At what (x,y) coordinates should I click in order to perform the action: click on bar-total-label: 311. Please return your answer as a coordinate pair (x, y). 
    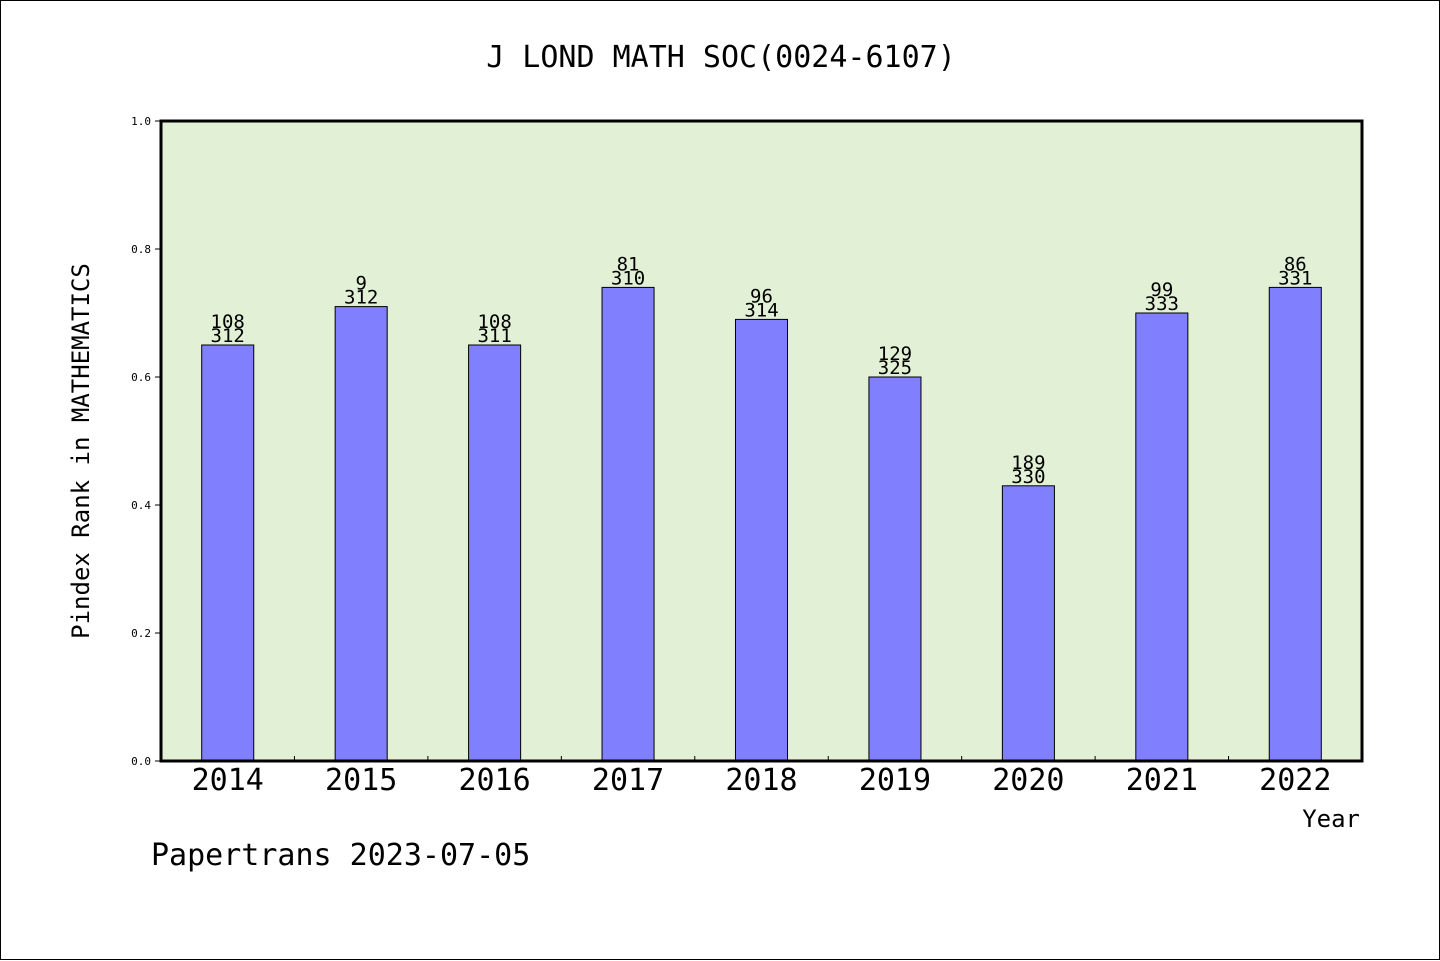
    Looking at the image, I should click on (494, 336).